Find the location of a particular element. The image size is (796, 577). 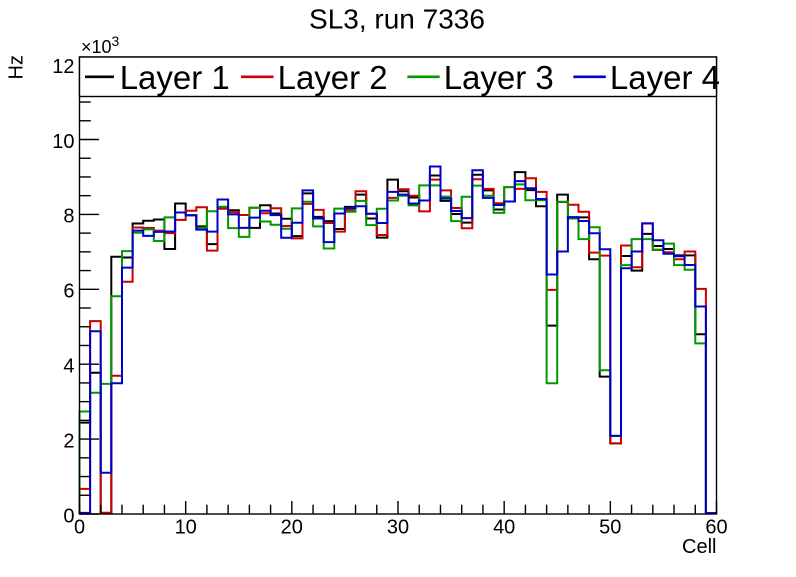

svg-text: SL3, run 7336 is located at coordinates (397, 19).